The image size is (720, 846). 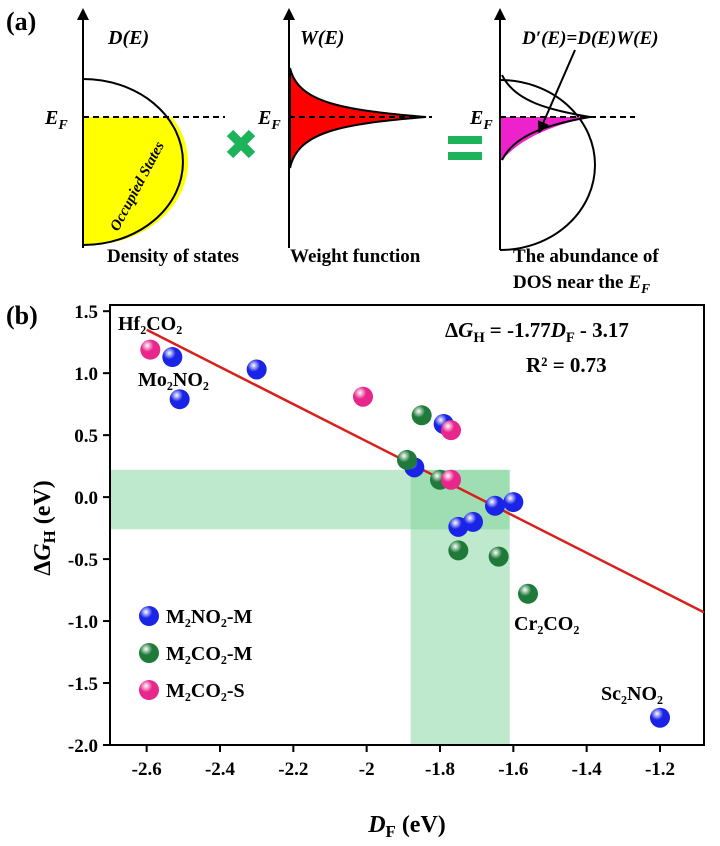 What do you see at coordinates (424, 825) in the screenshot?
I see `x-unit: (eV)` at bounding box center [424, 825].